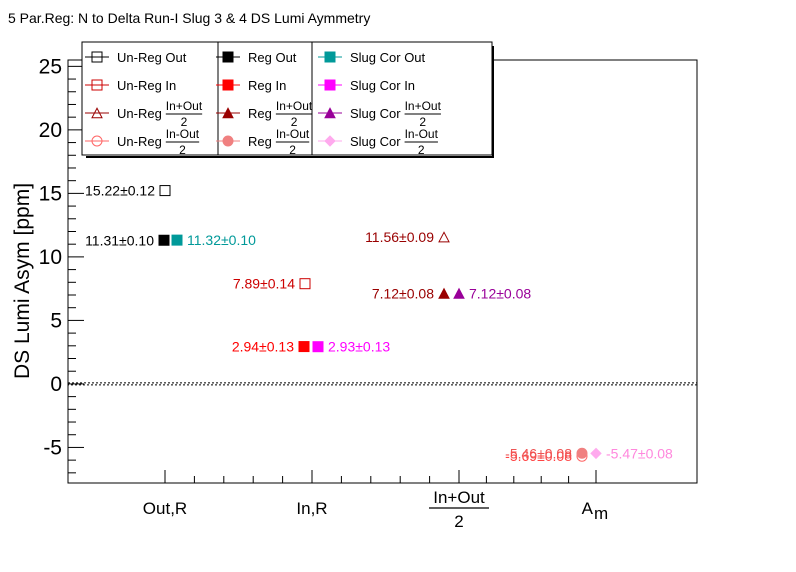  Describe the element at coordinates (588, 508) in the screenshot. I see `x-tick-label: A` at that location.